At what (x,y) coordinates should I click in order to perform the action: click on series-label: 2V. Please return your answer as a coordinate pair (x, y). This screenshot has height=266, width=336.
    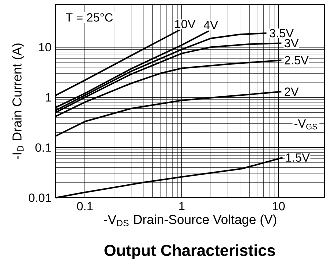
    Looking at the image, I should click on (291, 92).